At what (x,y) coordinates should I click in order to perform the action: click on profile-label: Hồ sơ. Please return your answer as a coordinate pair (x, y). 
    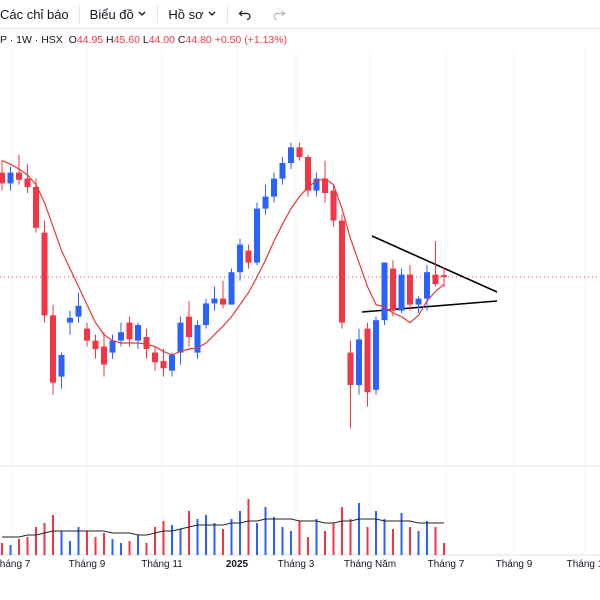
    Looking at the image, I should click on (186, 14).